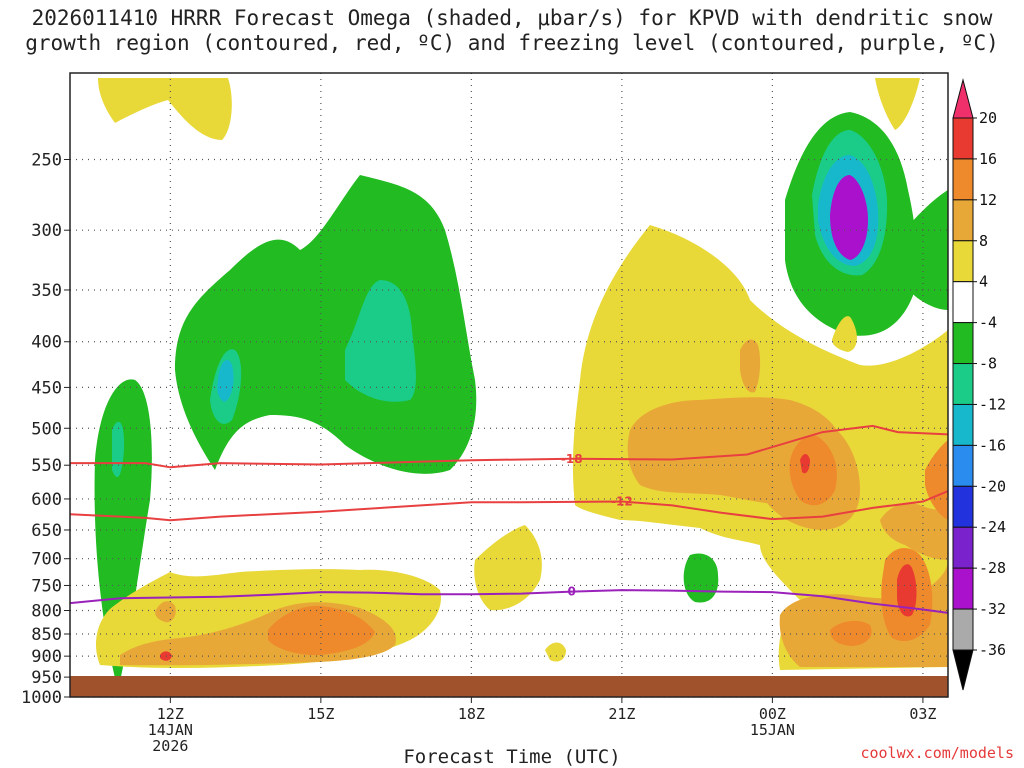 The width and height of the screenshot is (1024, 768). Describe the element at coordinates (963, 670) in the screenshot. I see `colorbar-bottom-arrow` at that location.